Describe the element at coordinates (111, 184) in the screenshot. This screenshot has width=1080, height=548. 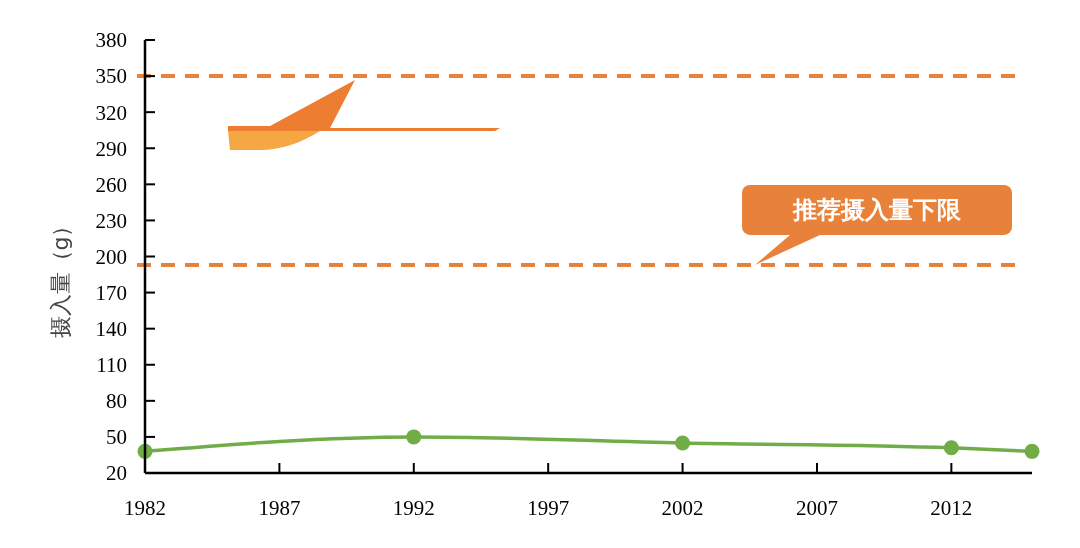
I see `y-tick-label: 260` at that location.